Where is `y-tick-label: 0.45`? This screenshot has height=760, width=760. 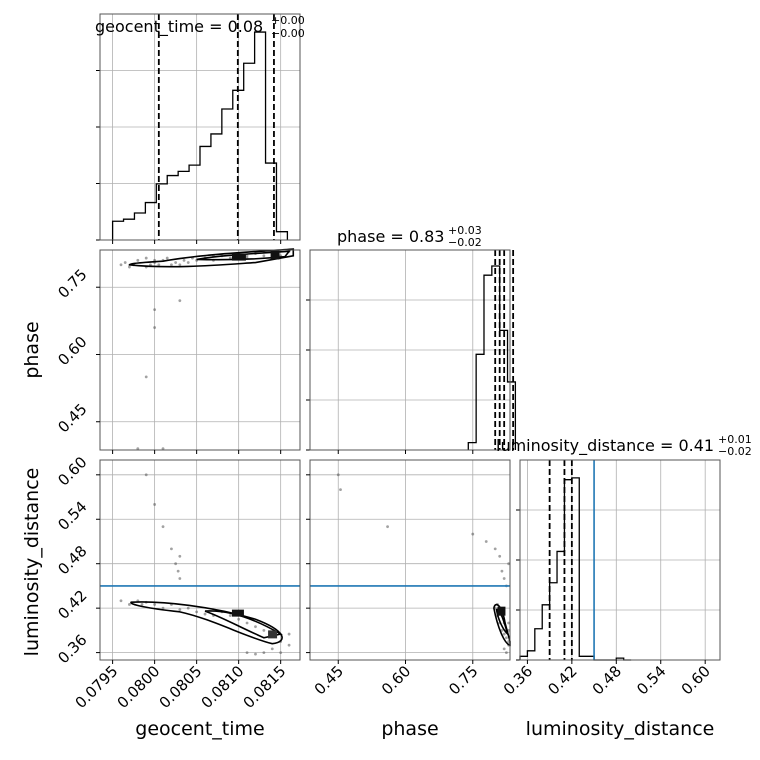 y-tick-label: 0.45 is located at coordinates (72, 418).